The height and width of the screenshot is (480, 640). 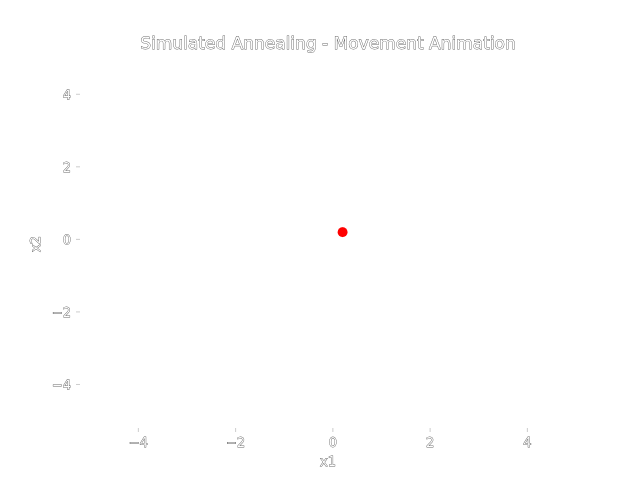 What do you see at coordinates (527, 443) in the screenshot?
I see `x-tick-label: 4` at bounding box center [527, 443].